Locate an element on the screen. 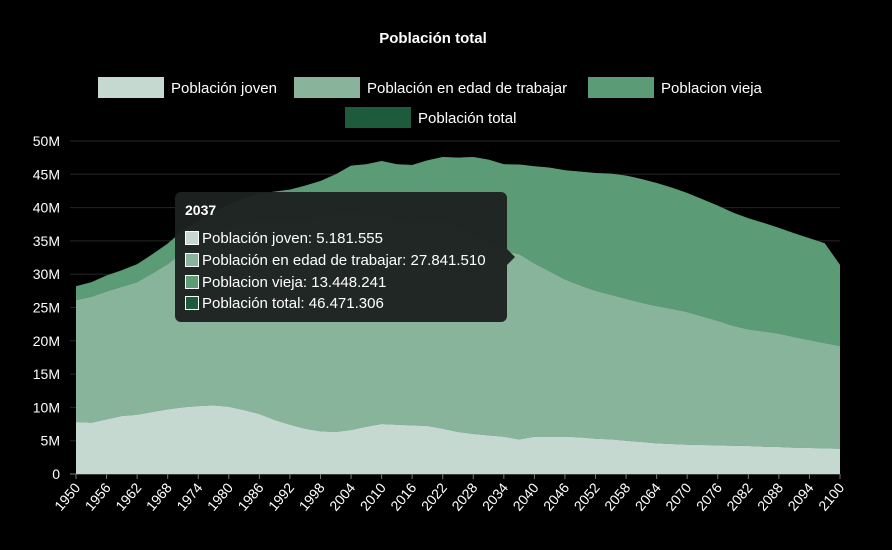  y-tick-label: 35M is located at coordinates (46, 241).